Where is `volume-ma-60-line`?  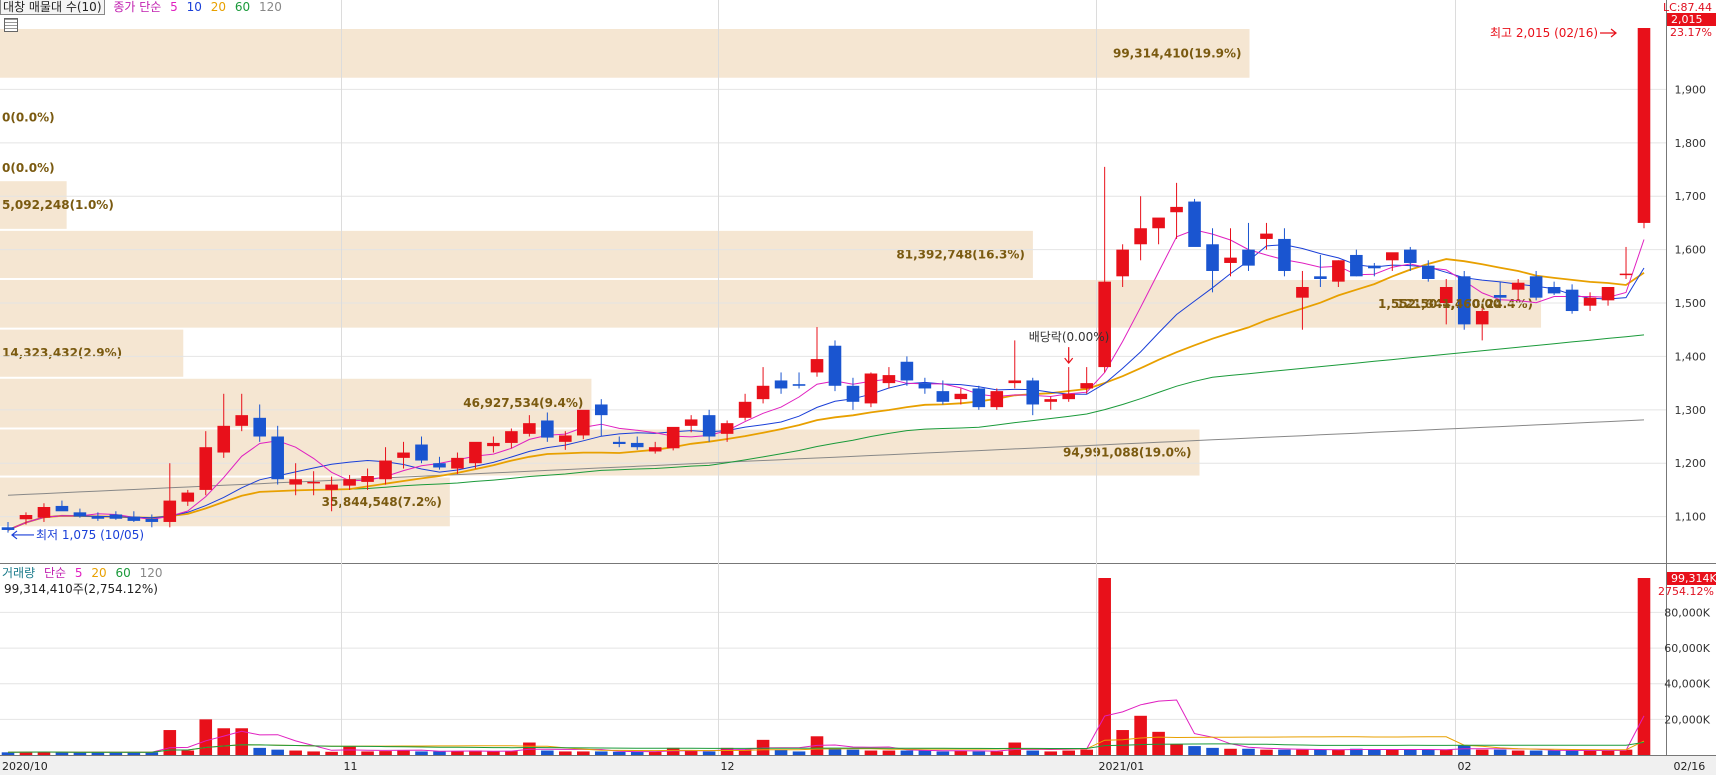 volume-ma-60-line is located at coordinates (826, 747).